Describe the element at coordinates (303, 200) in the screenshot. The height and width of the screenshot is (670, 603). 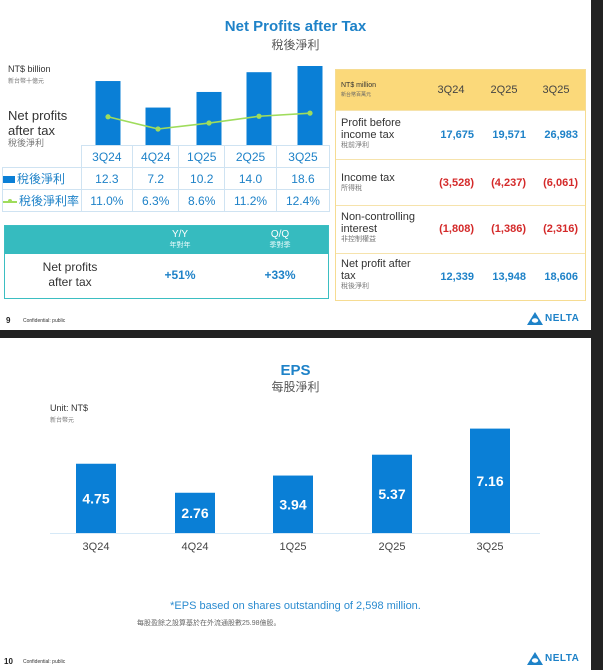
I see `data-label: 12.4%` at that location.